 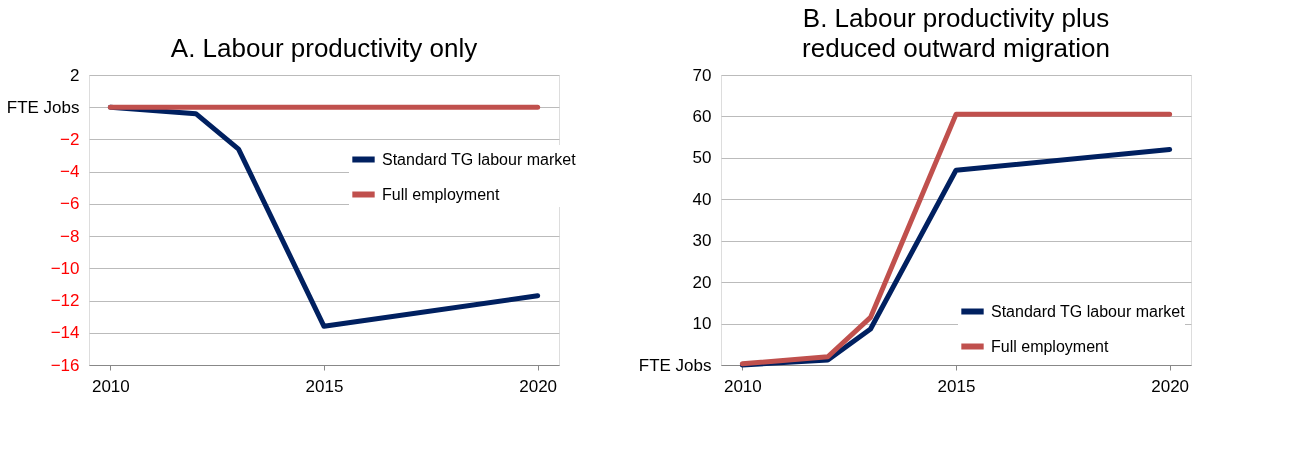 What do you see at coordinates (65, 365) in the screenshot?
I see `y-tick-label: −16` at bounding box center [65, 365].